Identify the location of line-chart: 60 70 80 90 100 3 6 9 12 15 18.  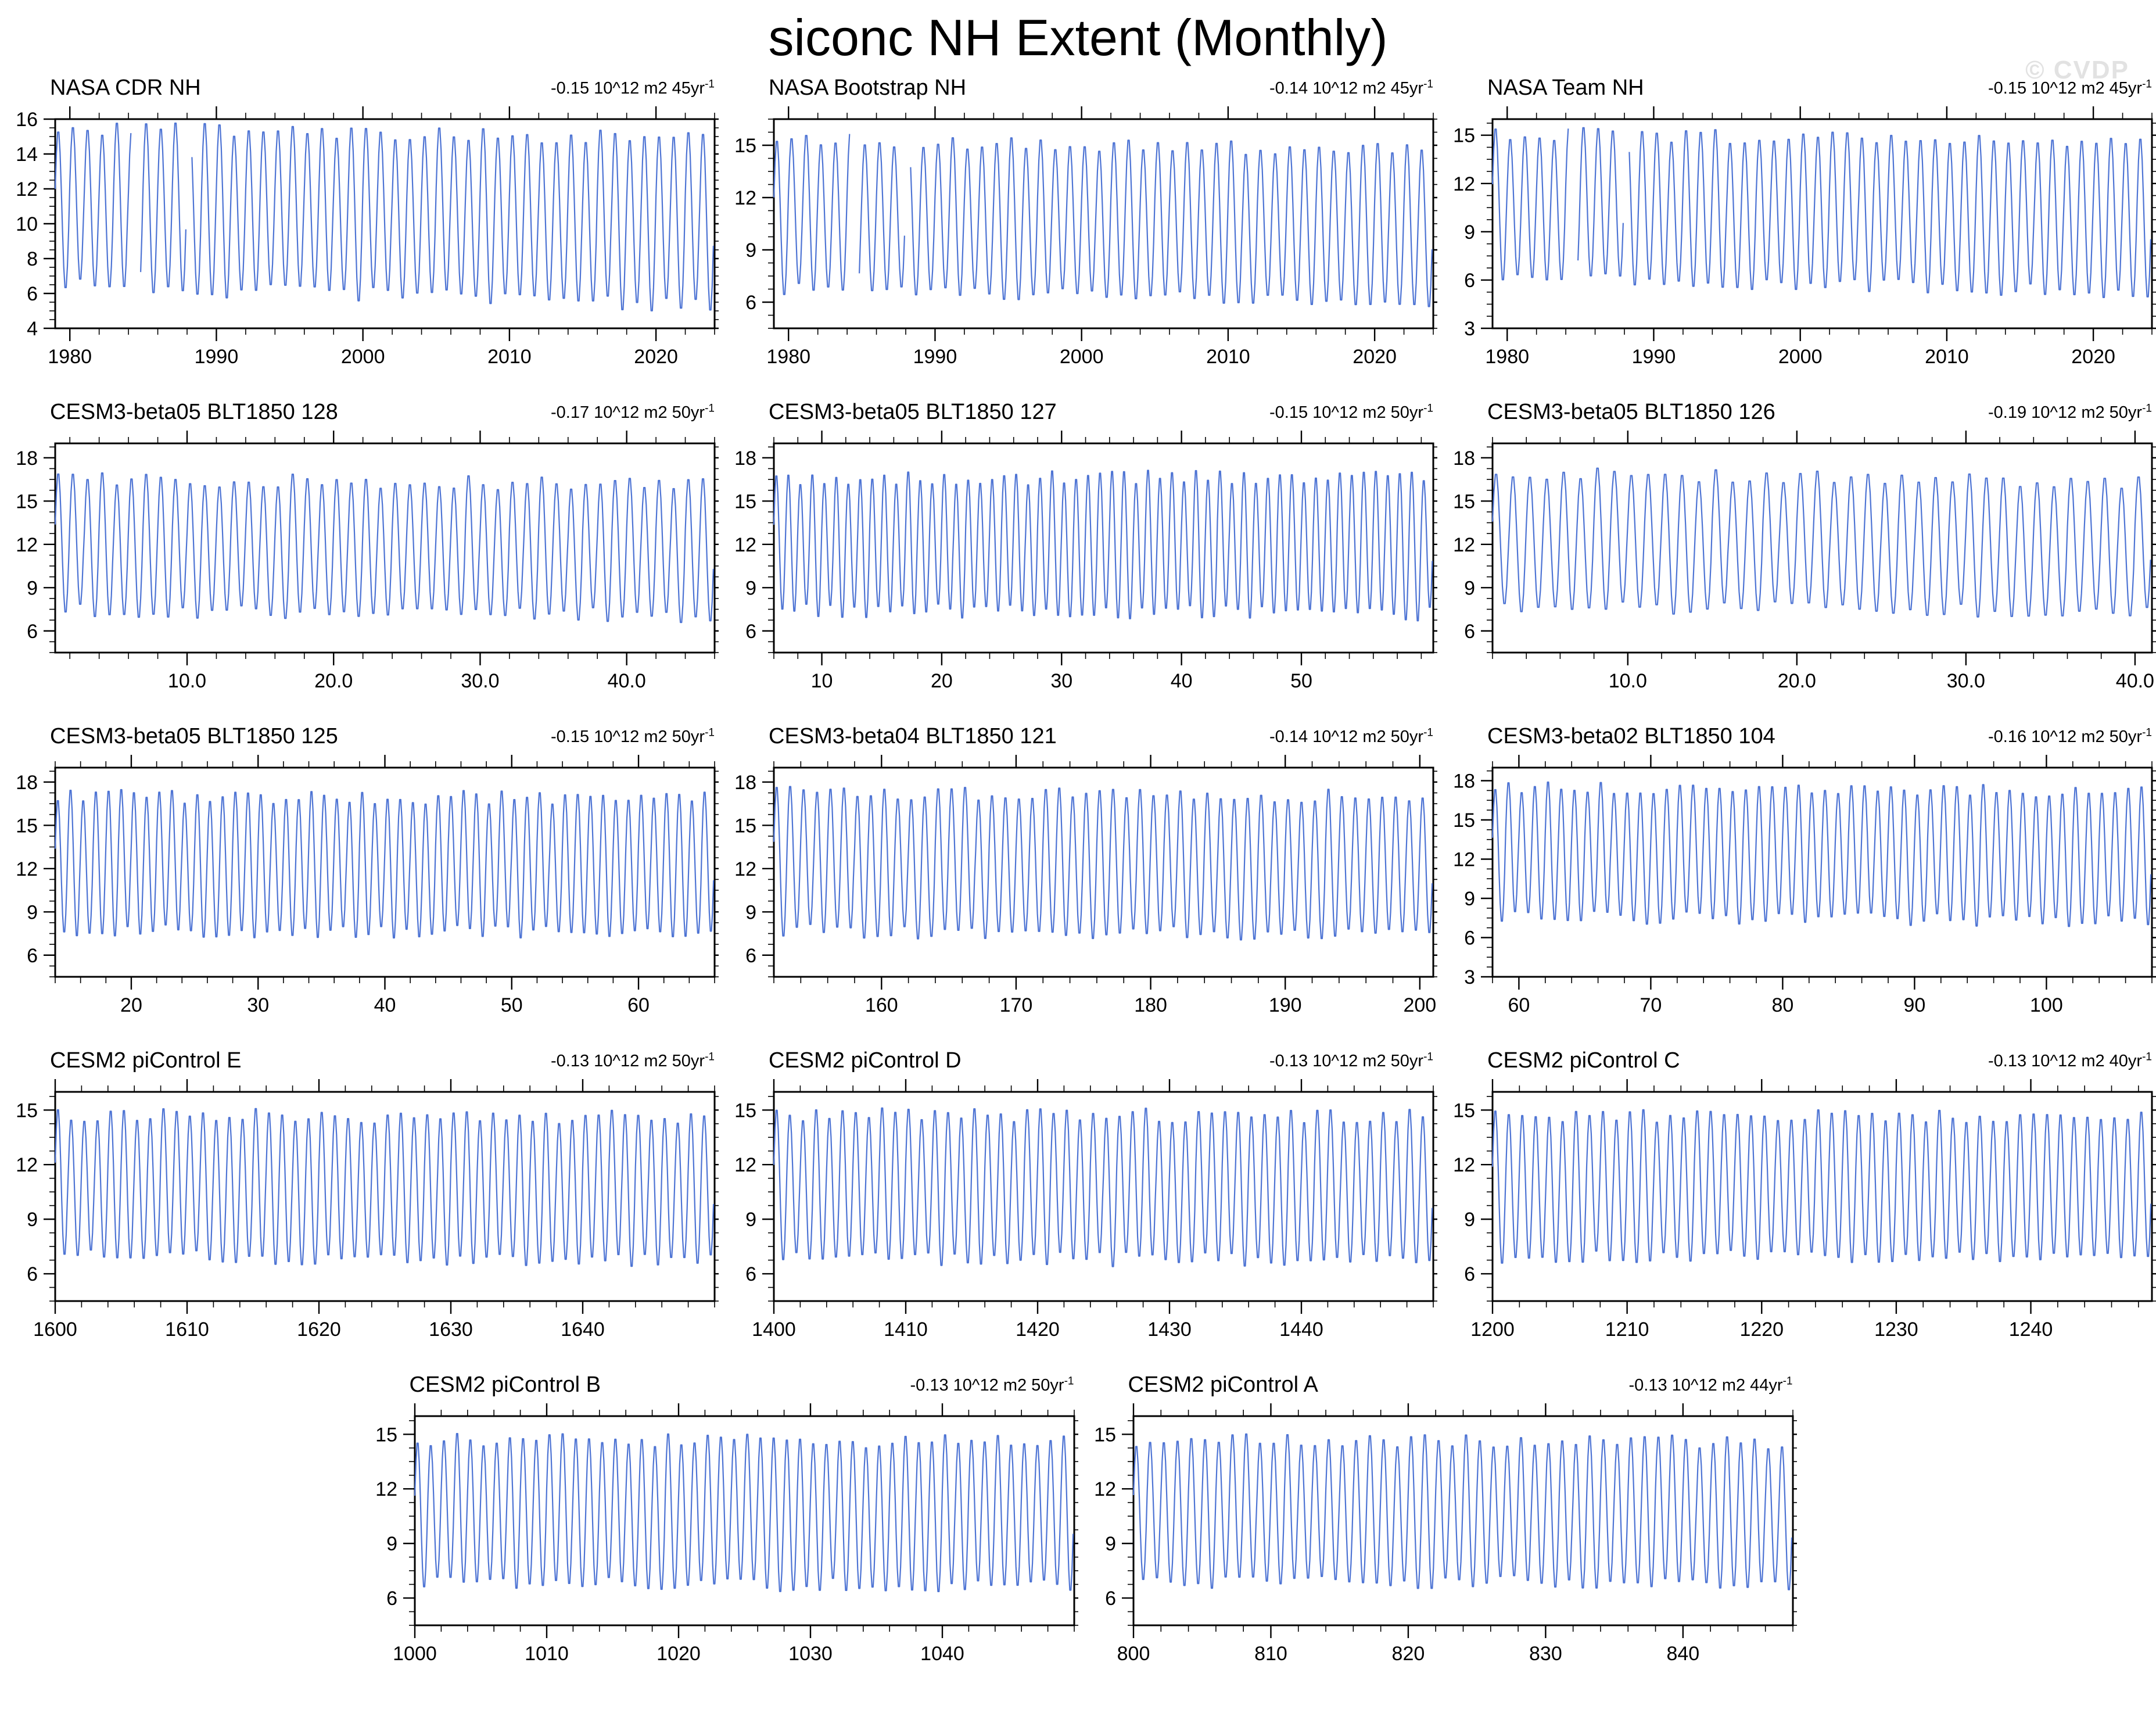
(1804, 885).